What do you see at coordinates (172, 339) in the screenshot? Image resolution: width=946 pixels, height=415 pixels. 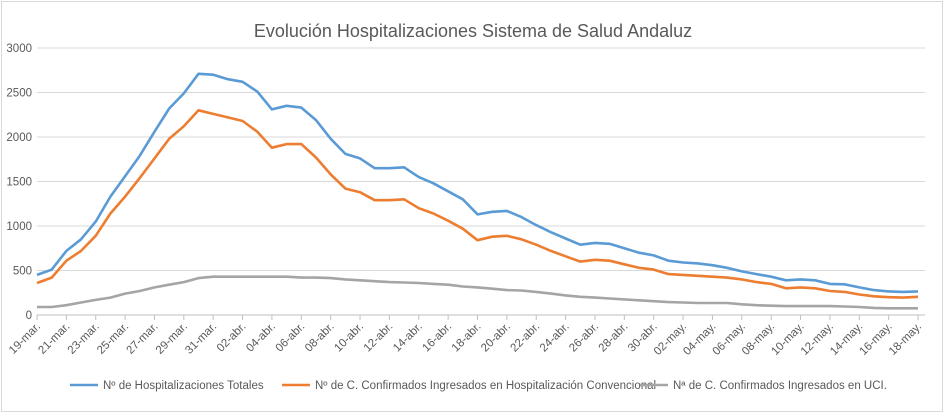 I see `x-tick-label: 29-mar.` at bounding box center [172, 339].